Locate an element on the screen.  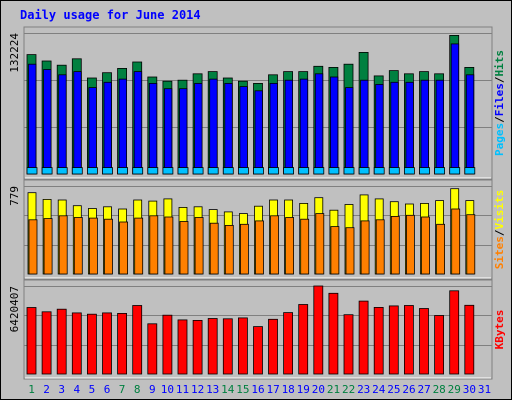
x-tick-label-day-8: 8 is located at coordinates (137, 389).